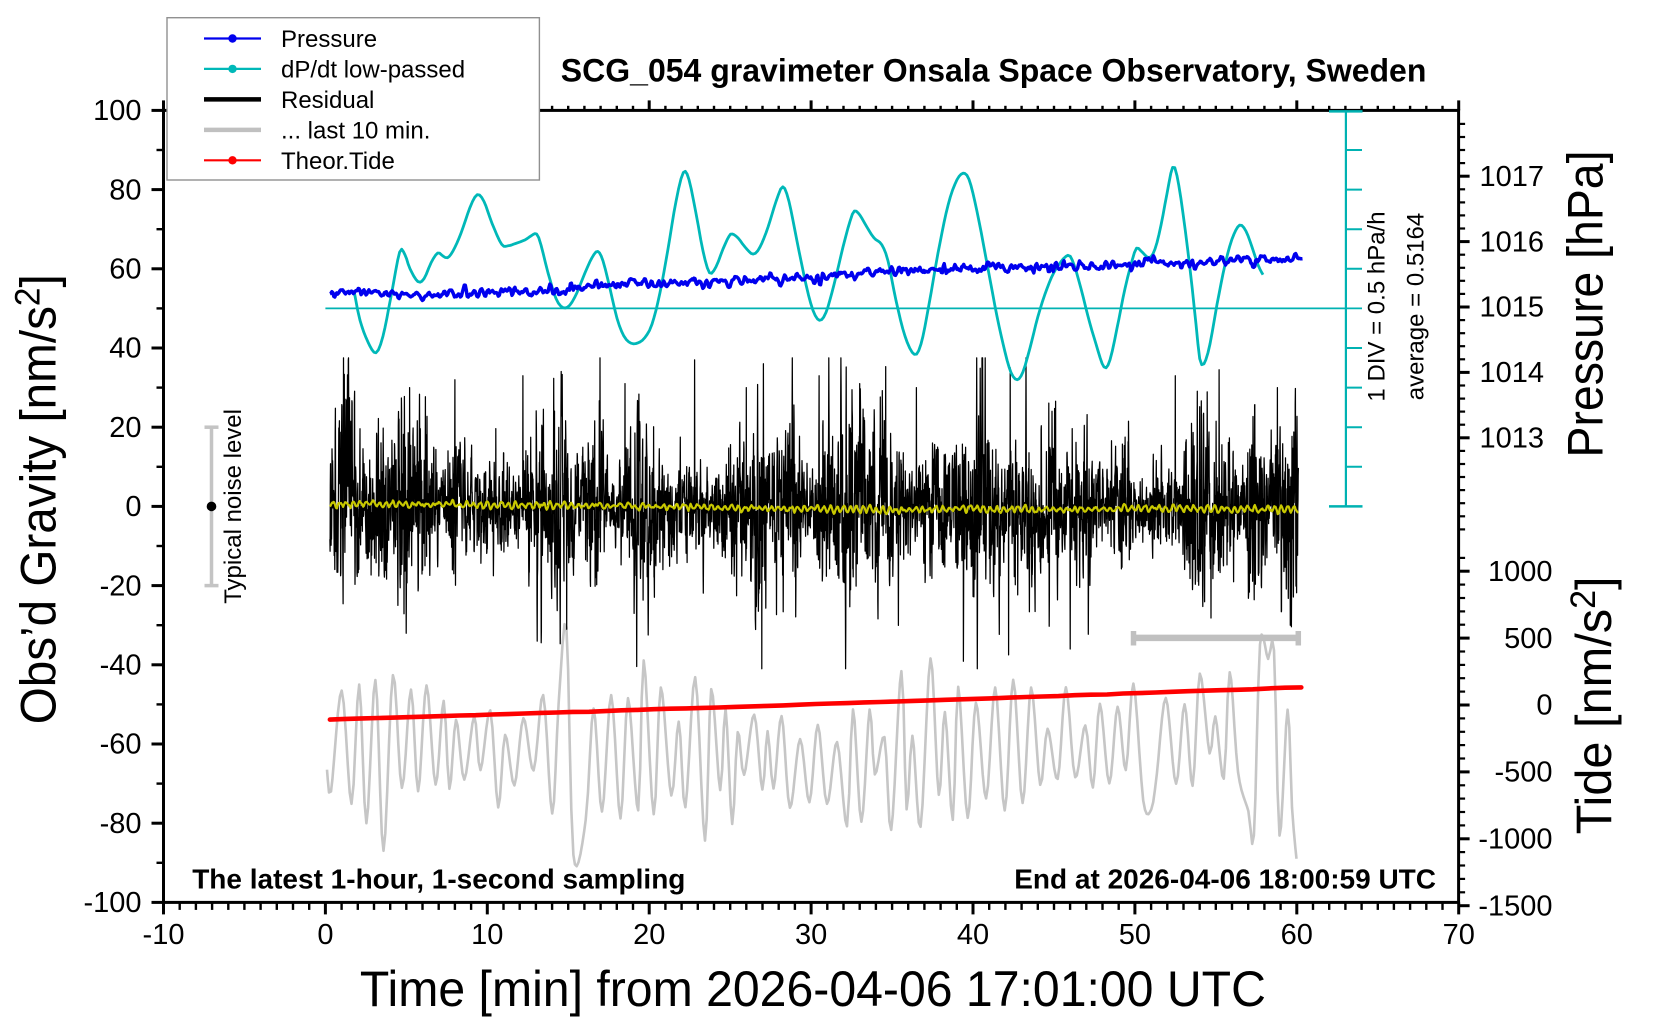 The height and width of the screenshot is (1020, 1660). I want to click on svg-text: -500, so click(1523, 773).